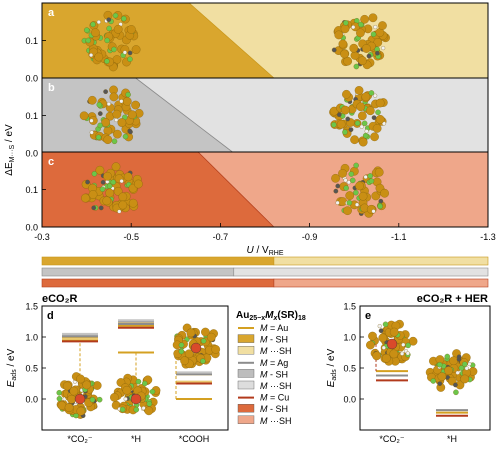  What do you see at coordinates (452, 299) in the screenshot?
I see `region-label-right: eCO₂R + HER` at bounding box center [452, 299].